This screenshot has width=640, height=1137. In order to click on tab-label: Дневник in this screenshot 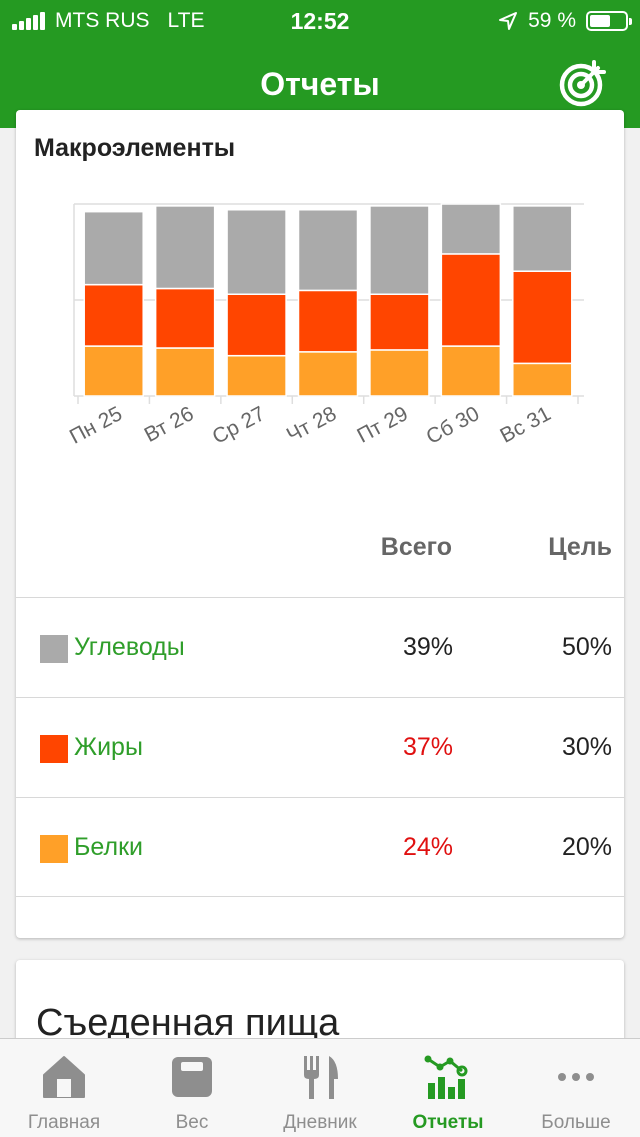, I will do `click(320, 1122)`.